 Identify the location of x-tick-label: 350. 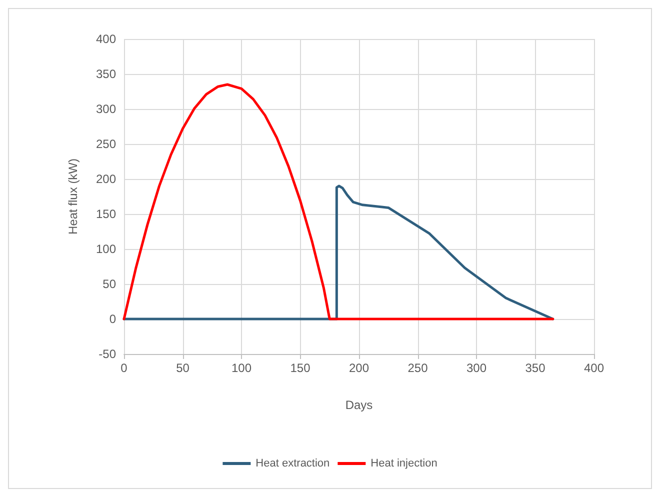
(535, 368).